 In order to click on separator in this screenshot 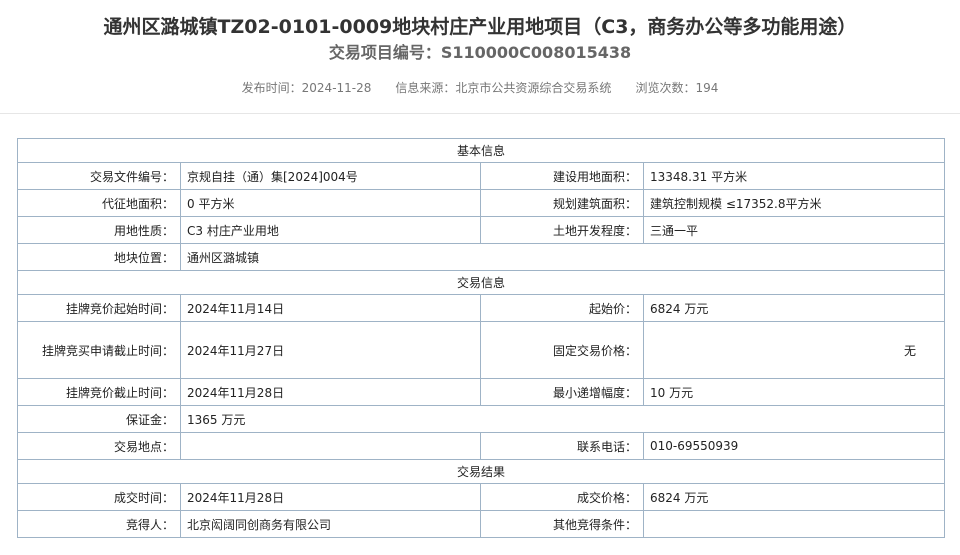, I will do `click(480, 113)`.